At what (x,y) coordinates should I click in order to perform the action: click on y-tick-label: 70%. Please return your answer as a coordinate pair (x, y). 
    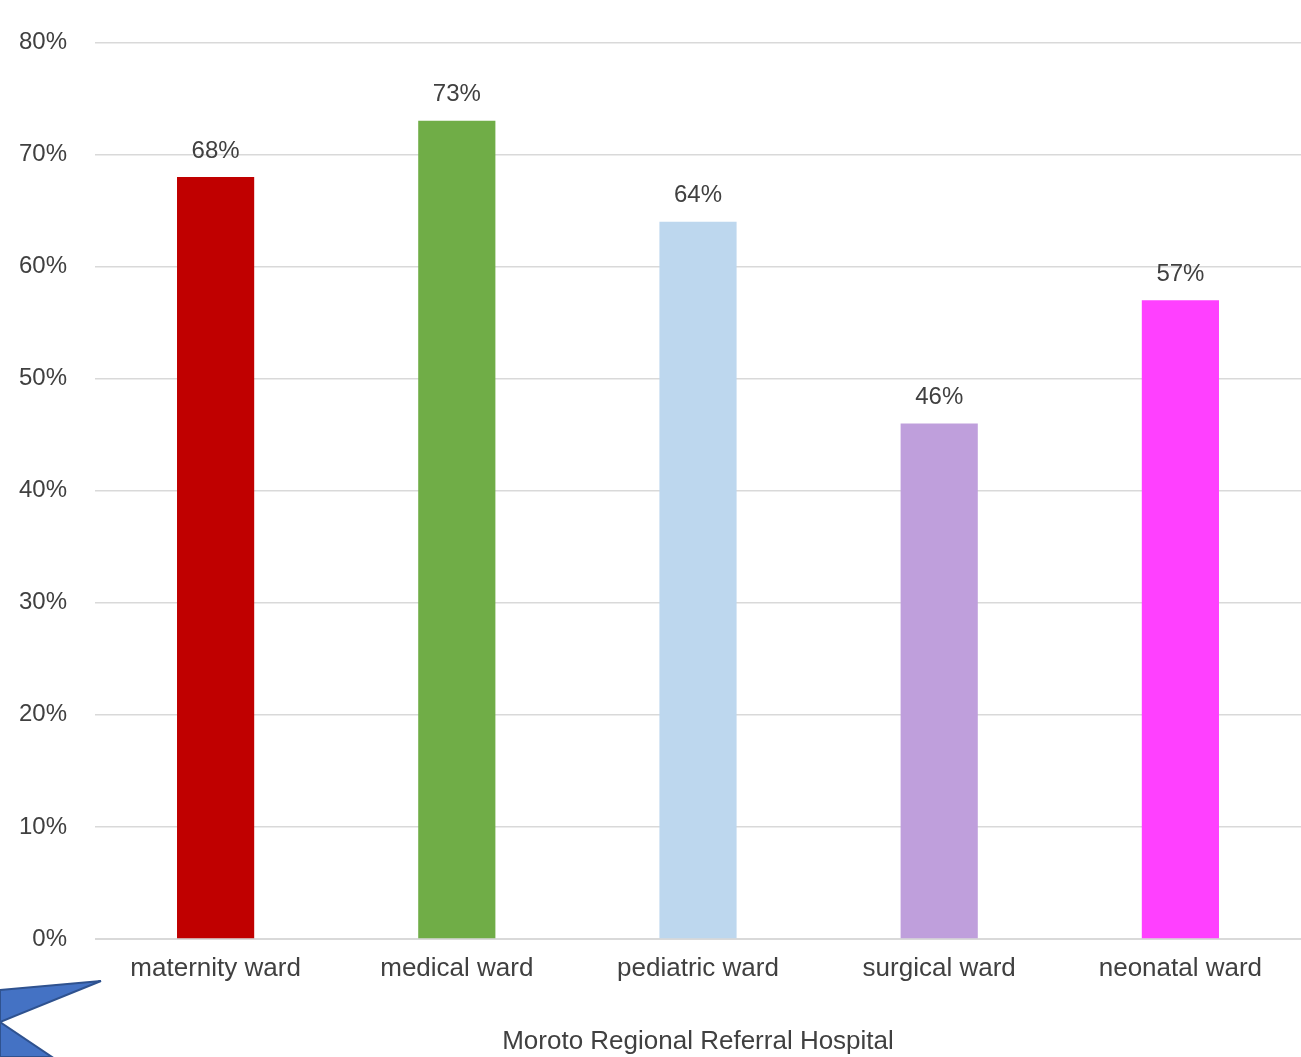
    Looking at the image, I should click on (42, 153).